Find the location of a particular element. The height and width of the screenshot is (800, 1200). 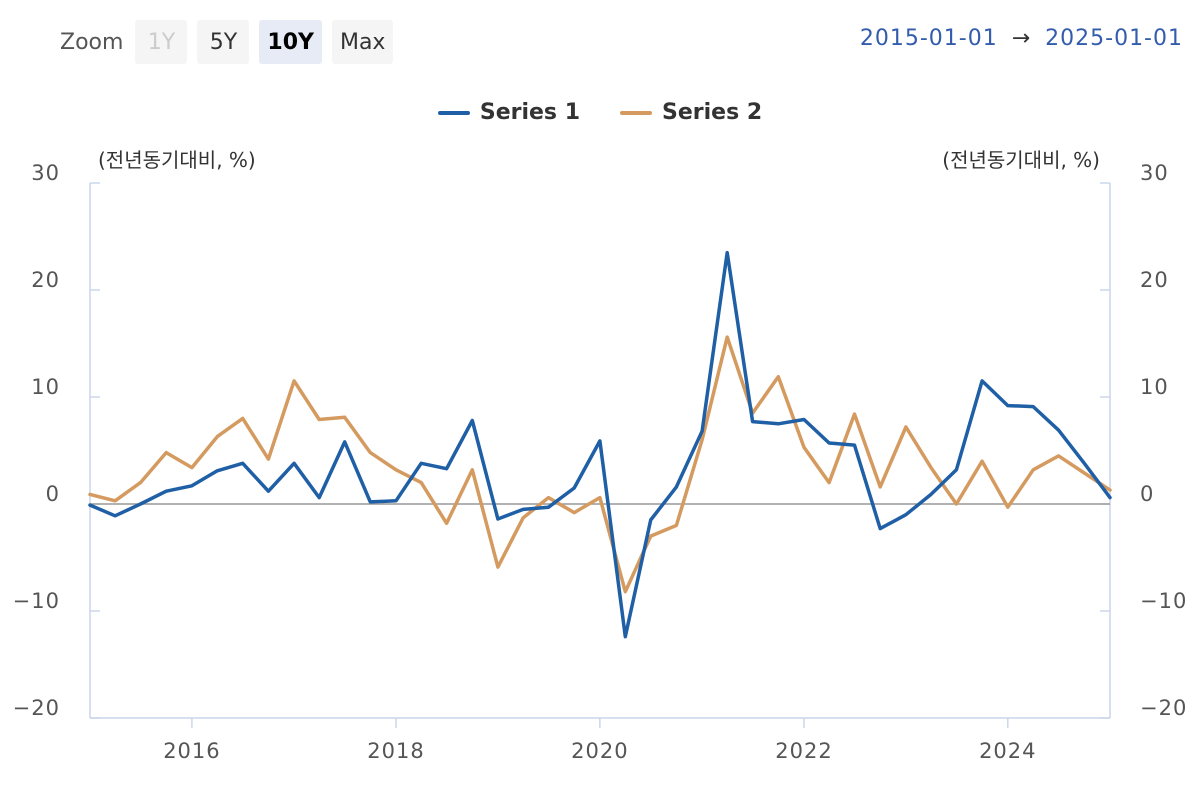

right-y-tick-label: 10 is located at coordinates (1154, 387).